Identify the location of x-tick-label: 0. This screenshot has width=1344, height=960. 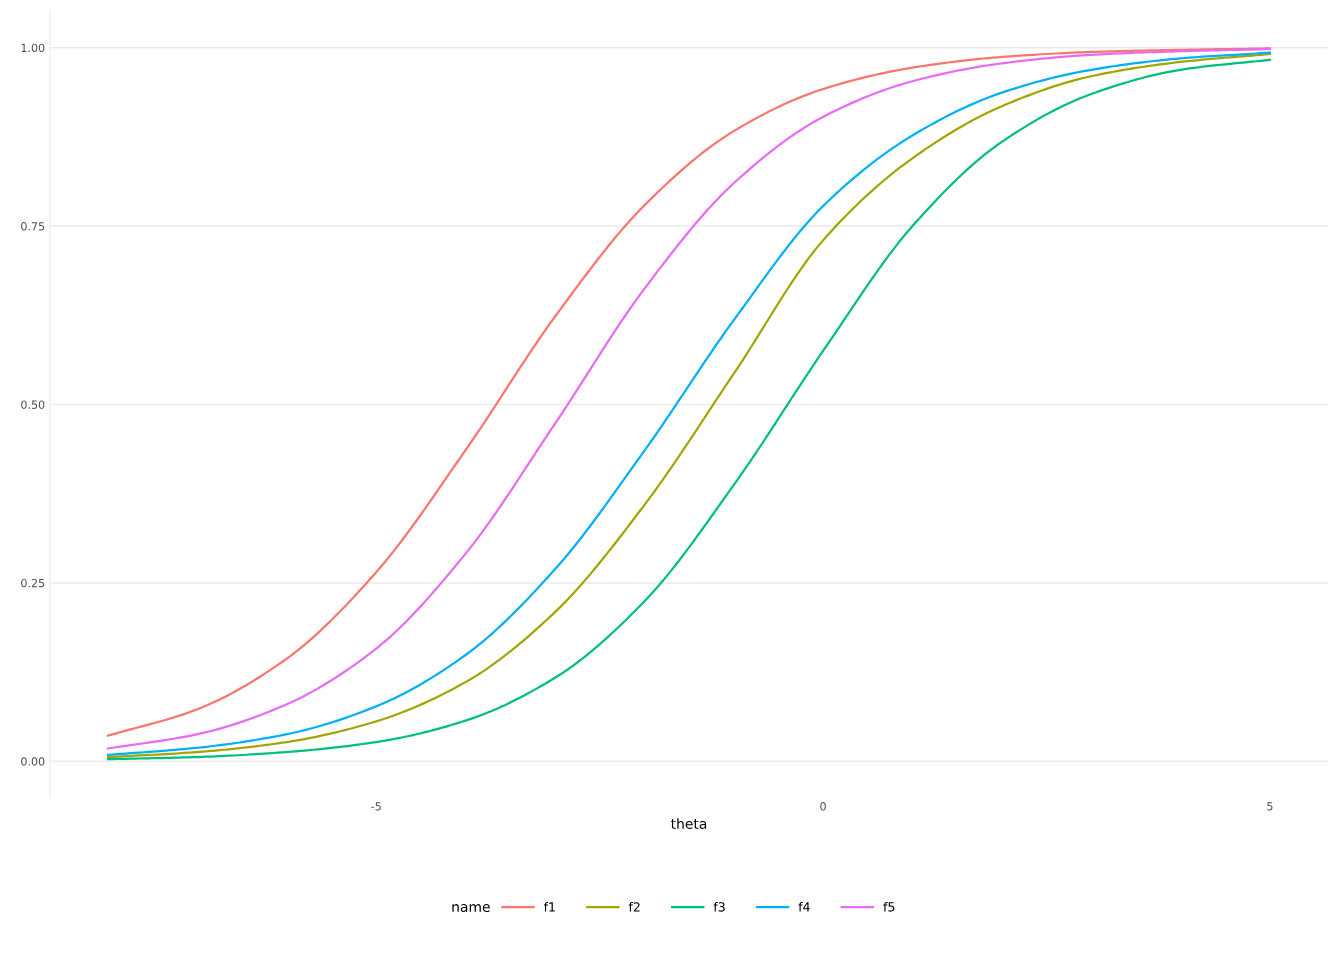
(823, 806).